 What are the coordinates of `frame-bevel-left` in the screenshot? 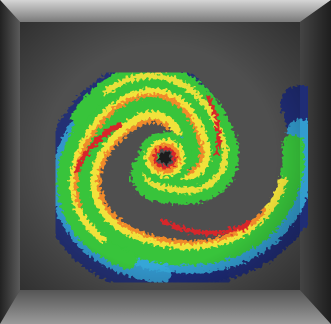 It's located at (10, 162).